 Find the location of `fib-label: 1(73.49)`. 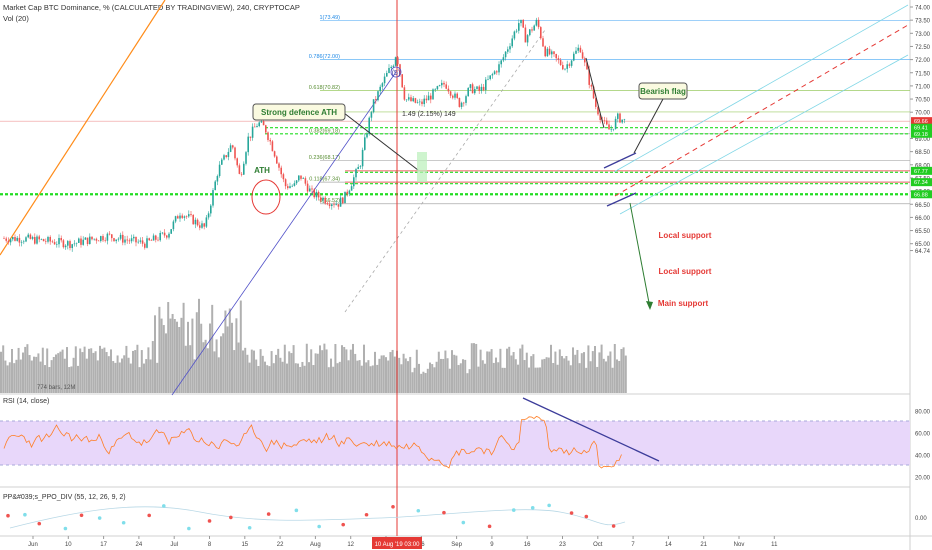

fib-label: 1(73.49) is located at coordinates (330, 18).